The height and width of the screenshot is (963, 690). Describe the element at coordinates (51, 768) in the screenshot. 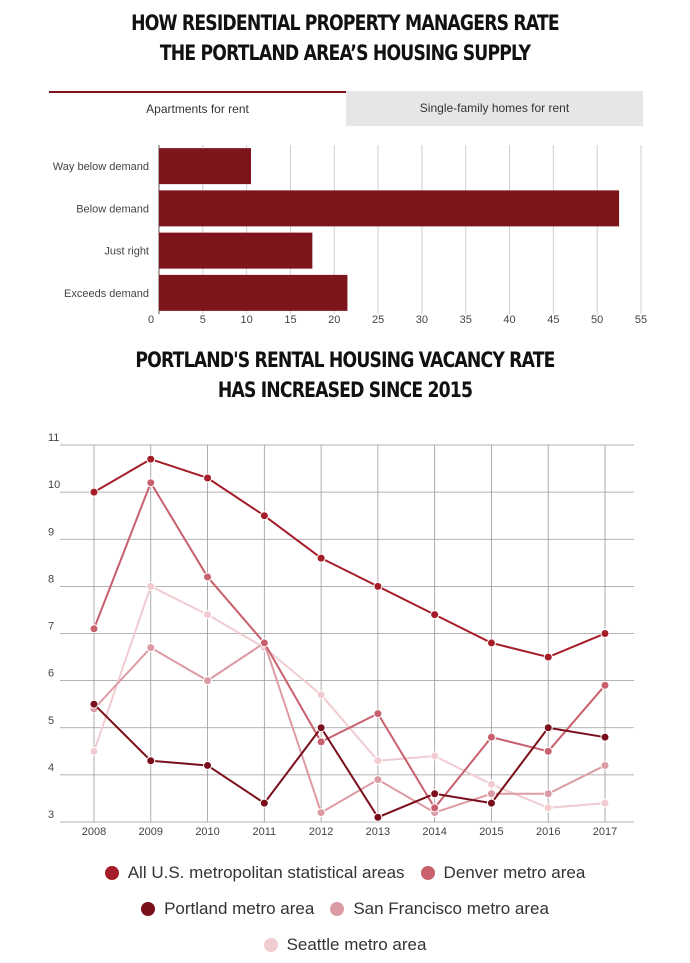

I see `line-y-tick-label: 4` at that location.